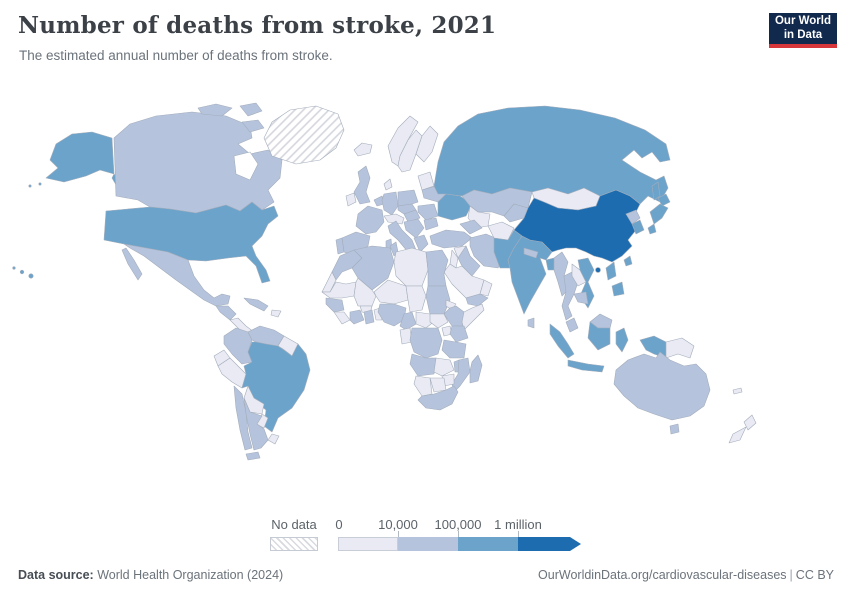  I want to click on indonesia-sumatra, so click(562, 341).